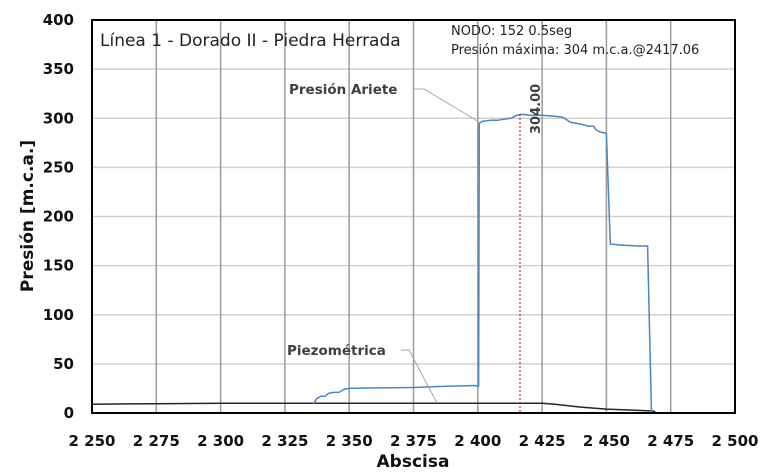 The height and width of the screenshot is (475, 768). What do you see at coordinates (575, 50) in the screenshot?
I see `info-max-pressure: Presión máxima: 304 m.c.a.@2417.06` at bounding box center [575, 50].